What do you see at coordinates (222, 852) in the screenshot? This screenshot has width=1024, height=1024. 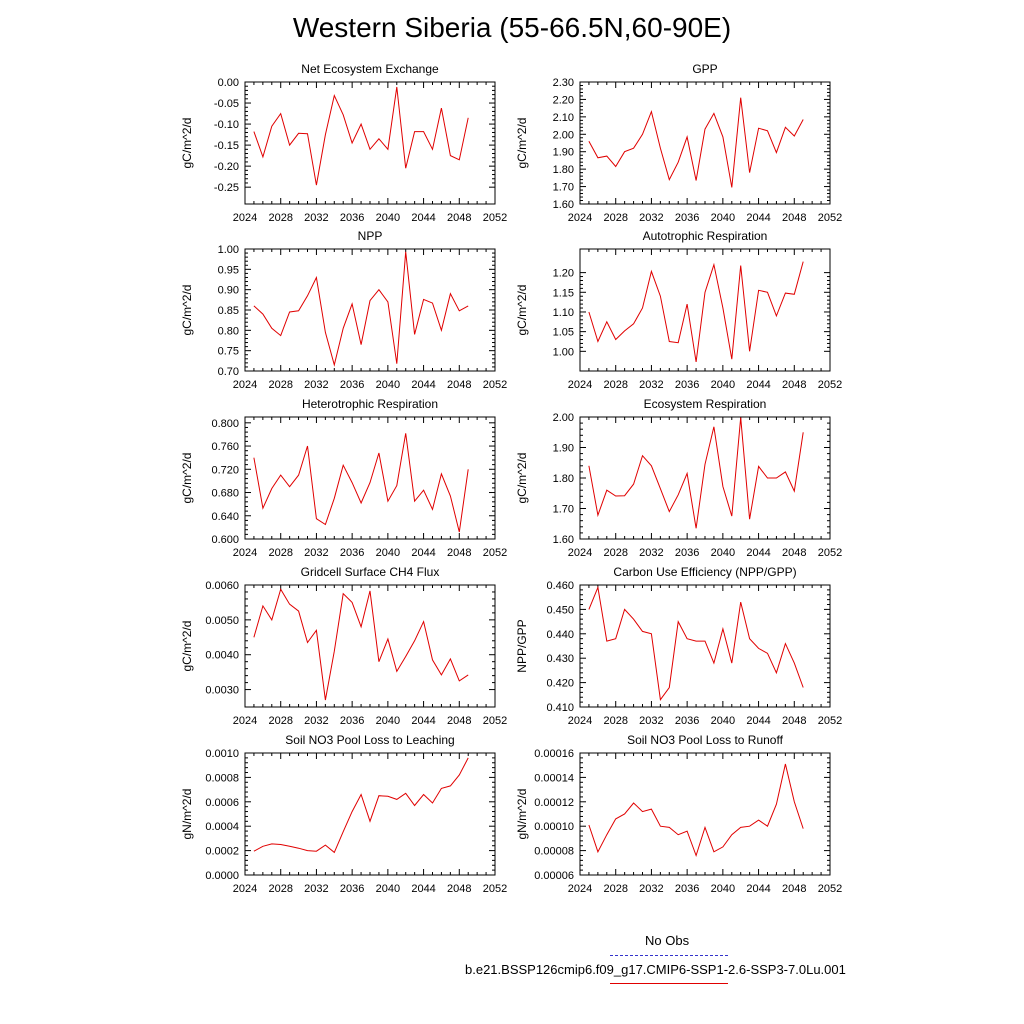 I see `y-tick-label: 0.0002` at bounding box center [222, 852].